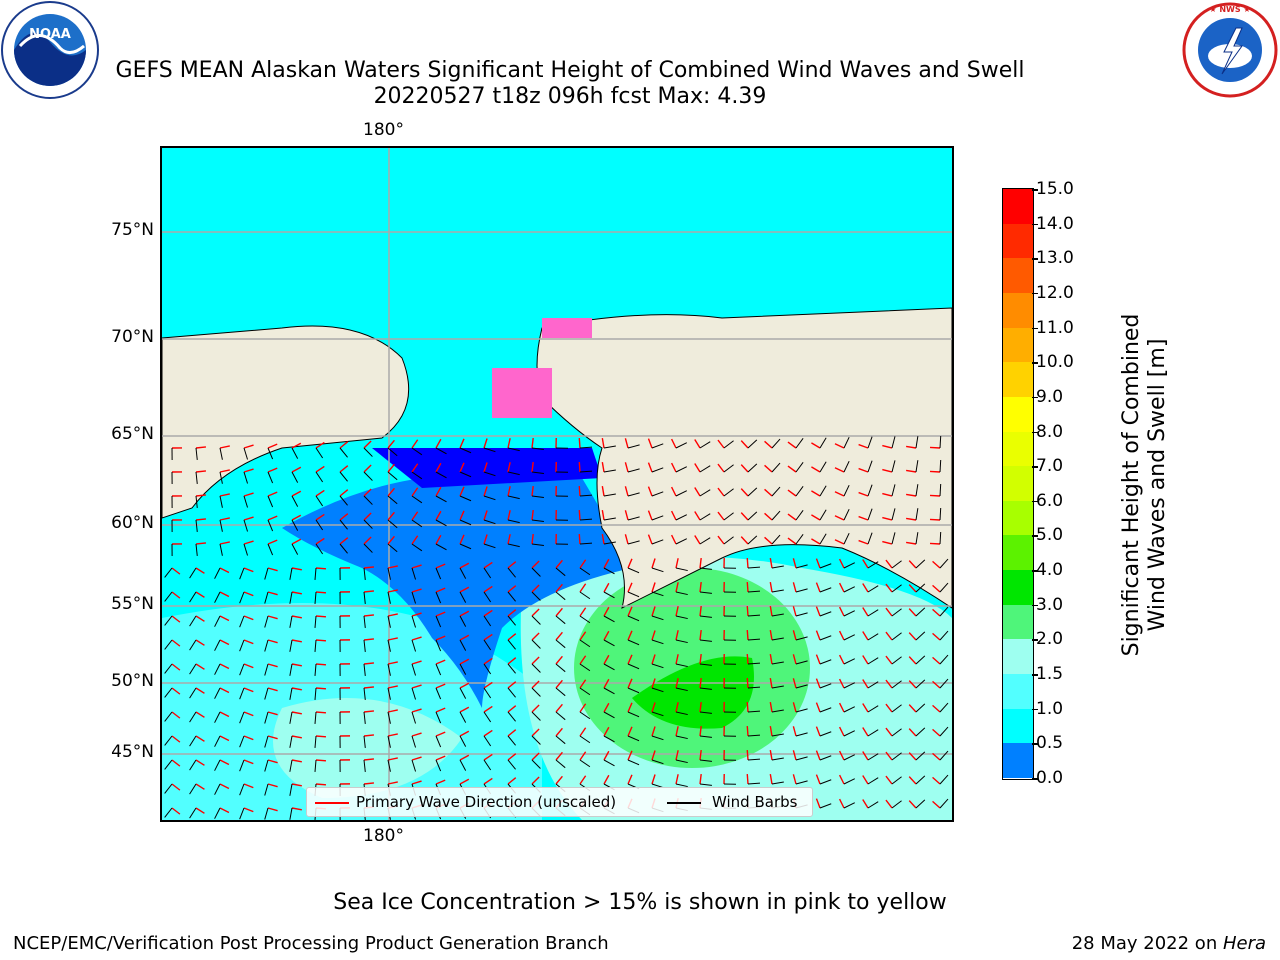 The width and height of the screenshot is (1280, 960). I want to click on sea-ice-region-north, so click(567, 328).